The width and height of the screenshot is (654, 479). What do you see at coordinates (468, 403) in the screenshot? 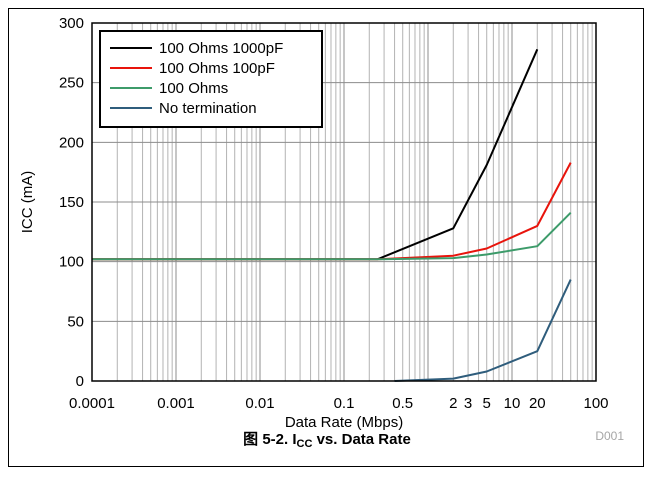
I see `x-tick-label: 3` at bounding box center [468, 403].